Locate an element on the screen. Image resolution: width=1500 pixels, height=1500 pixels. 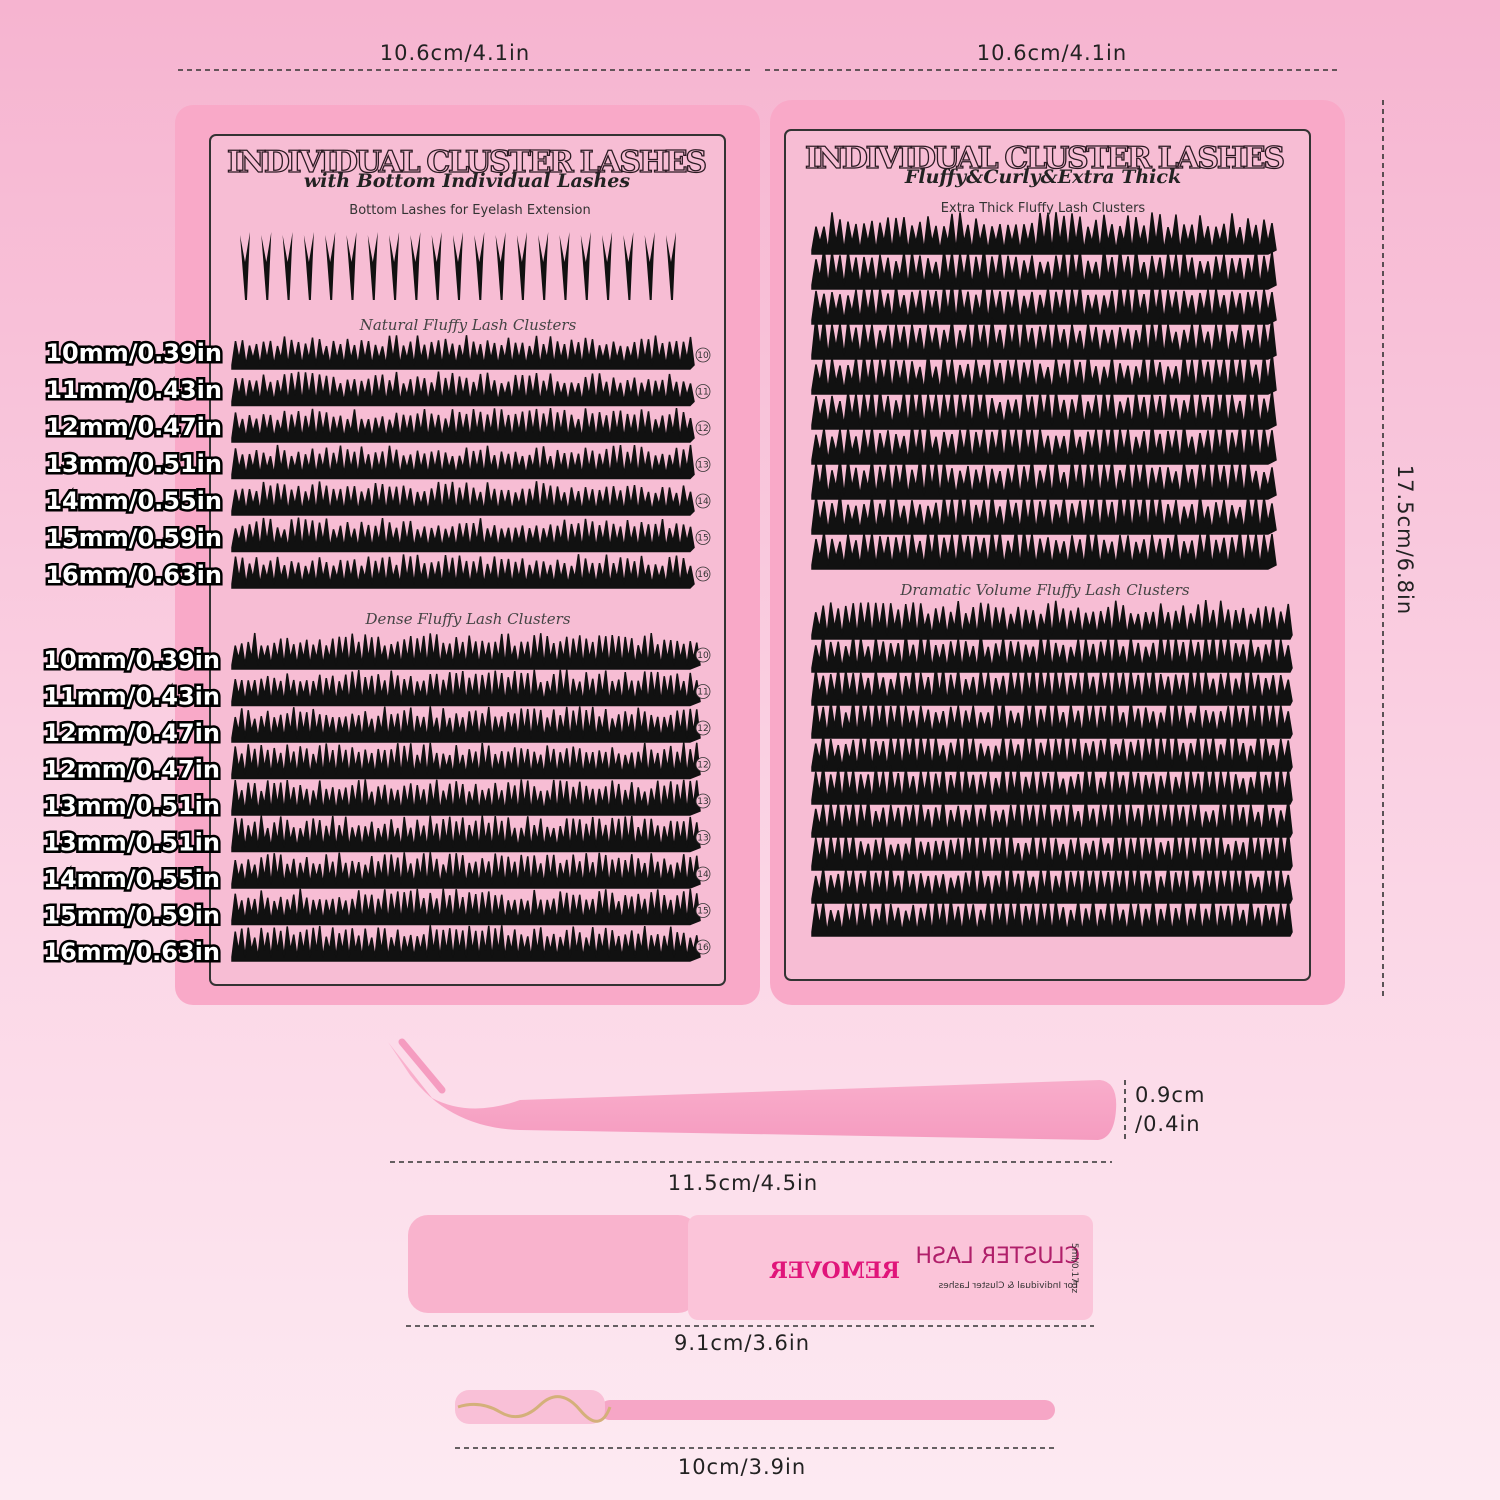
remover-tube is located at coordinates (890, 1267).